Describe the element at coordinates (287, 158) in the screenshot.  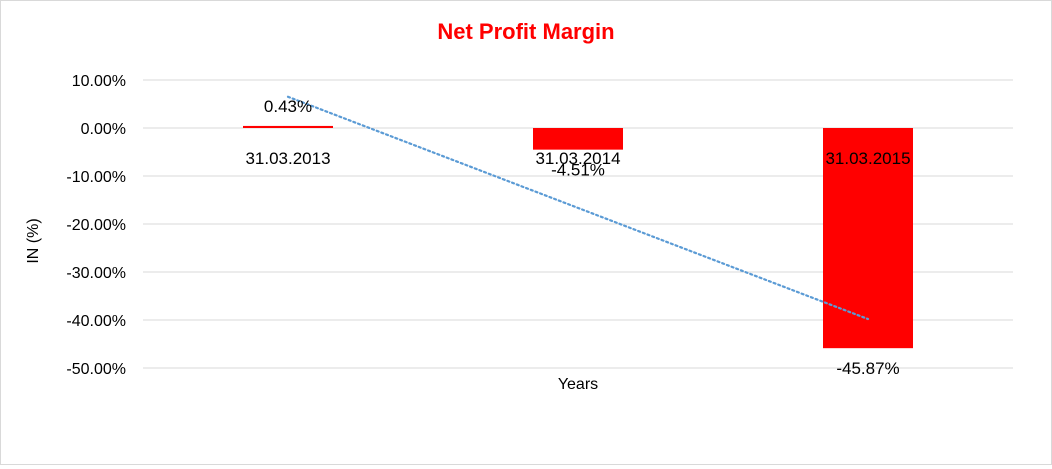
I see `category-label: 31.03.2013` at that location.